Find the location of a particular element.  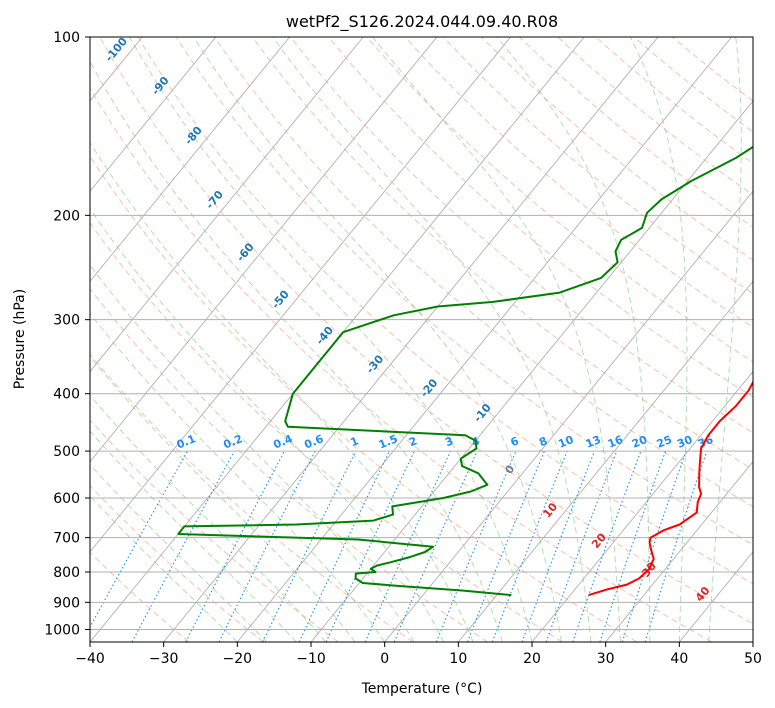

mixing-ratio-label: 2 is located at coordinates (413, 441).